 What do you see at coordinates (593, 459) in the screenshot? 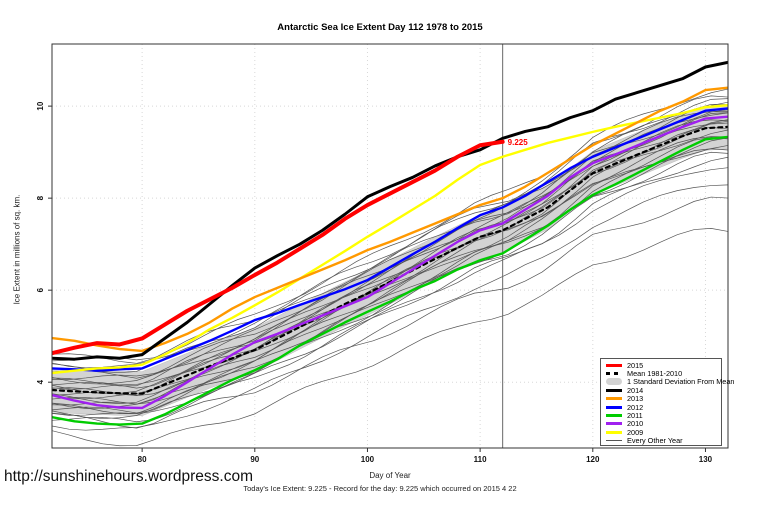
I see `svg-text: 120` at bounding box center [593, 459].